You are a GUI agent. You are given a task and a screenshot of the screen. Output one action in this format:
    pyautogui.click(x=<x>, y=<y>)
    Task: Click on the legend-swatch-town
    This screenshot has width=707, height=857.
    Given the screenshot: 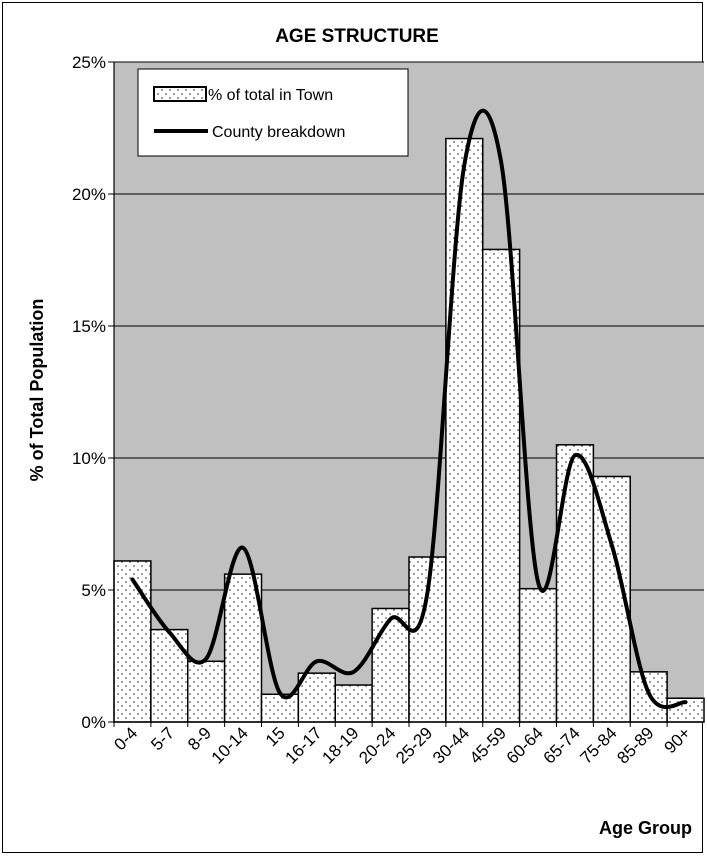 What is the action you would take?
    pyautogui.click(x=180, y=94)
    